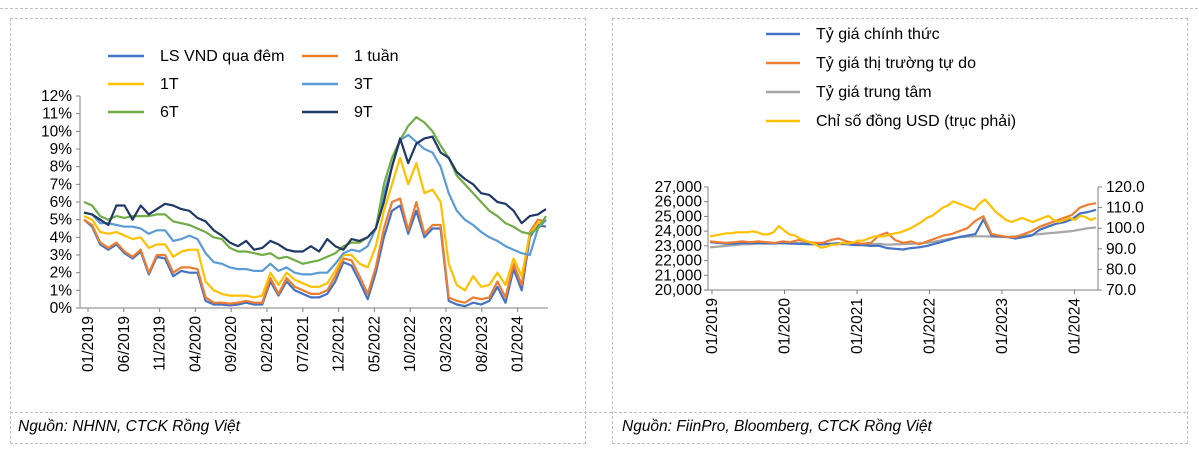 This screenshot has height=466, width=1199. Describe the element at coordinates (124, 344) in the screenshot. I see `x-tick-label: 06/2019` at that location.